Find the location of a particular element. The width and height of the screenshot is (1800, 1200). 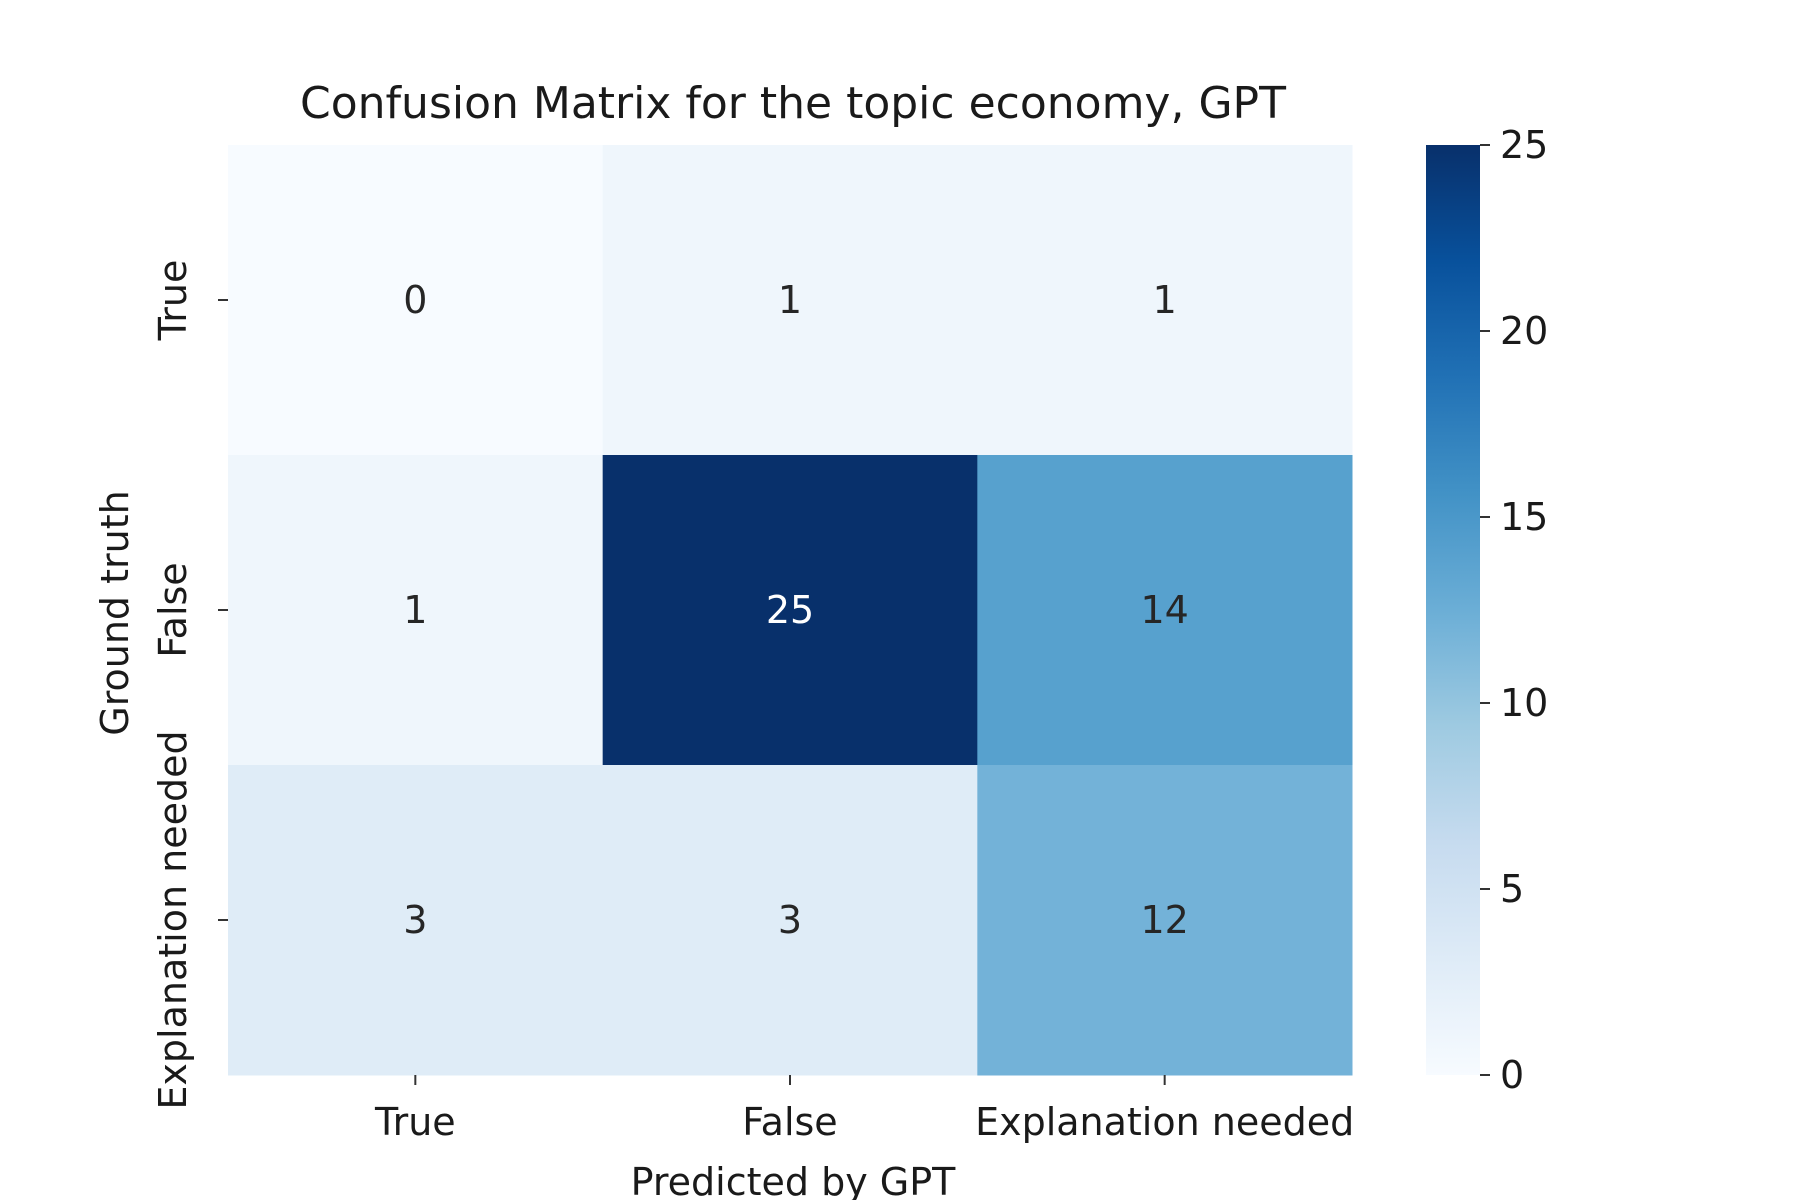

x-tick-label: True is located at coordinates (415, 1122).